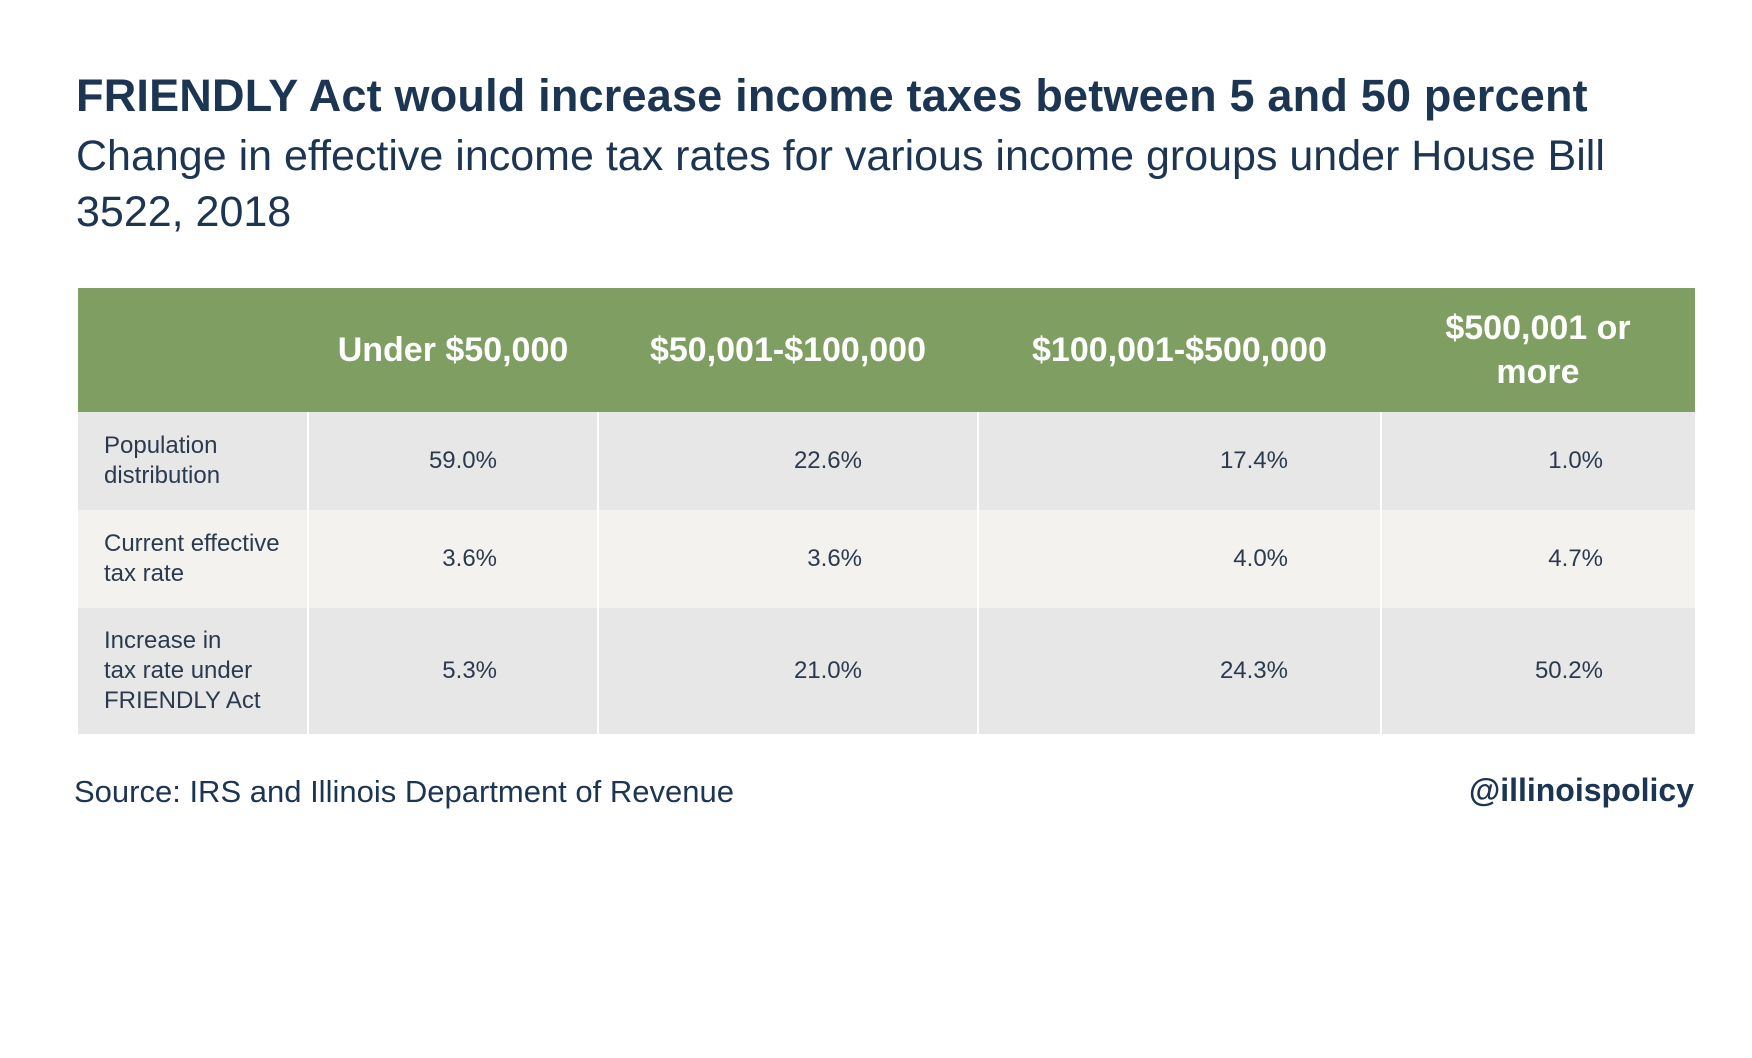 The height and width of the screenshot is (1058, 1752). Describe the element at coordinates (788, 461) in the screenshot. I see `table-cell: 22.6%` at that location.